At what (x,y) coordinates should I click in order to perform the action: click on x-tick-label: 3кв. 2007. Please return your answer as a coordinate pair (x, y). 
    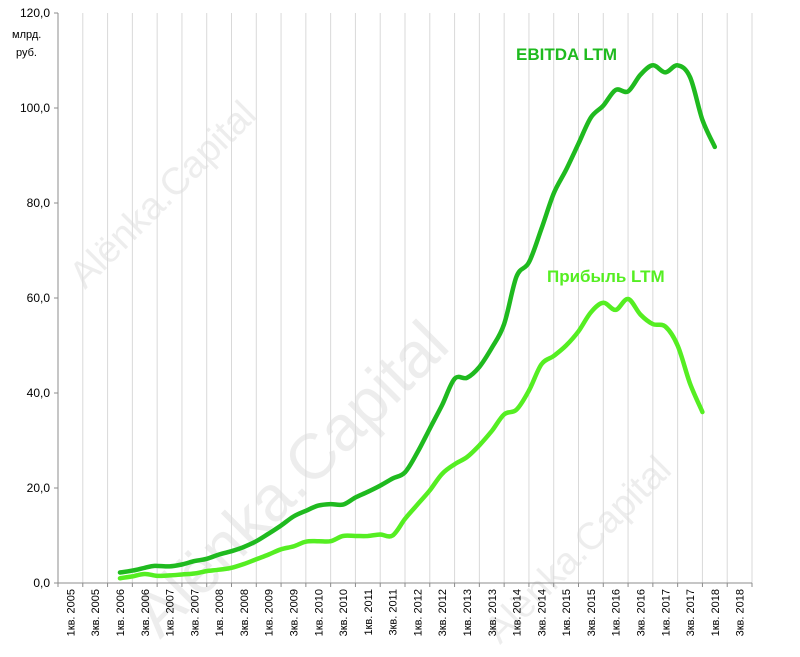
    Looking at the image, I should click on (195, 612).